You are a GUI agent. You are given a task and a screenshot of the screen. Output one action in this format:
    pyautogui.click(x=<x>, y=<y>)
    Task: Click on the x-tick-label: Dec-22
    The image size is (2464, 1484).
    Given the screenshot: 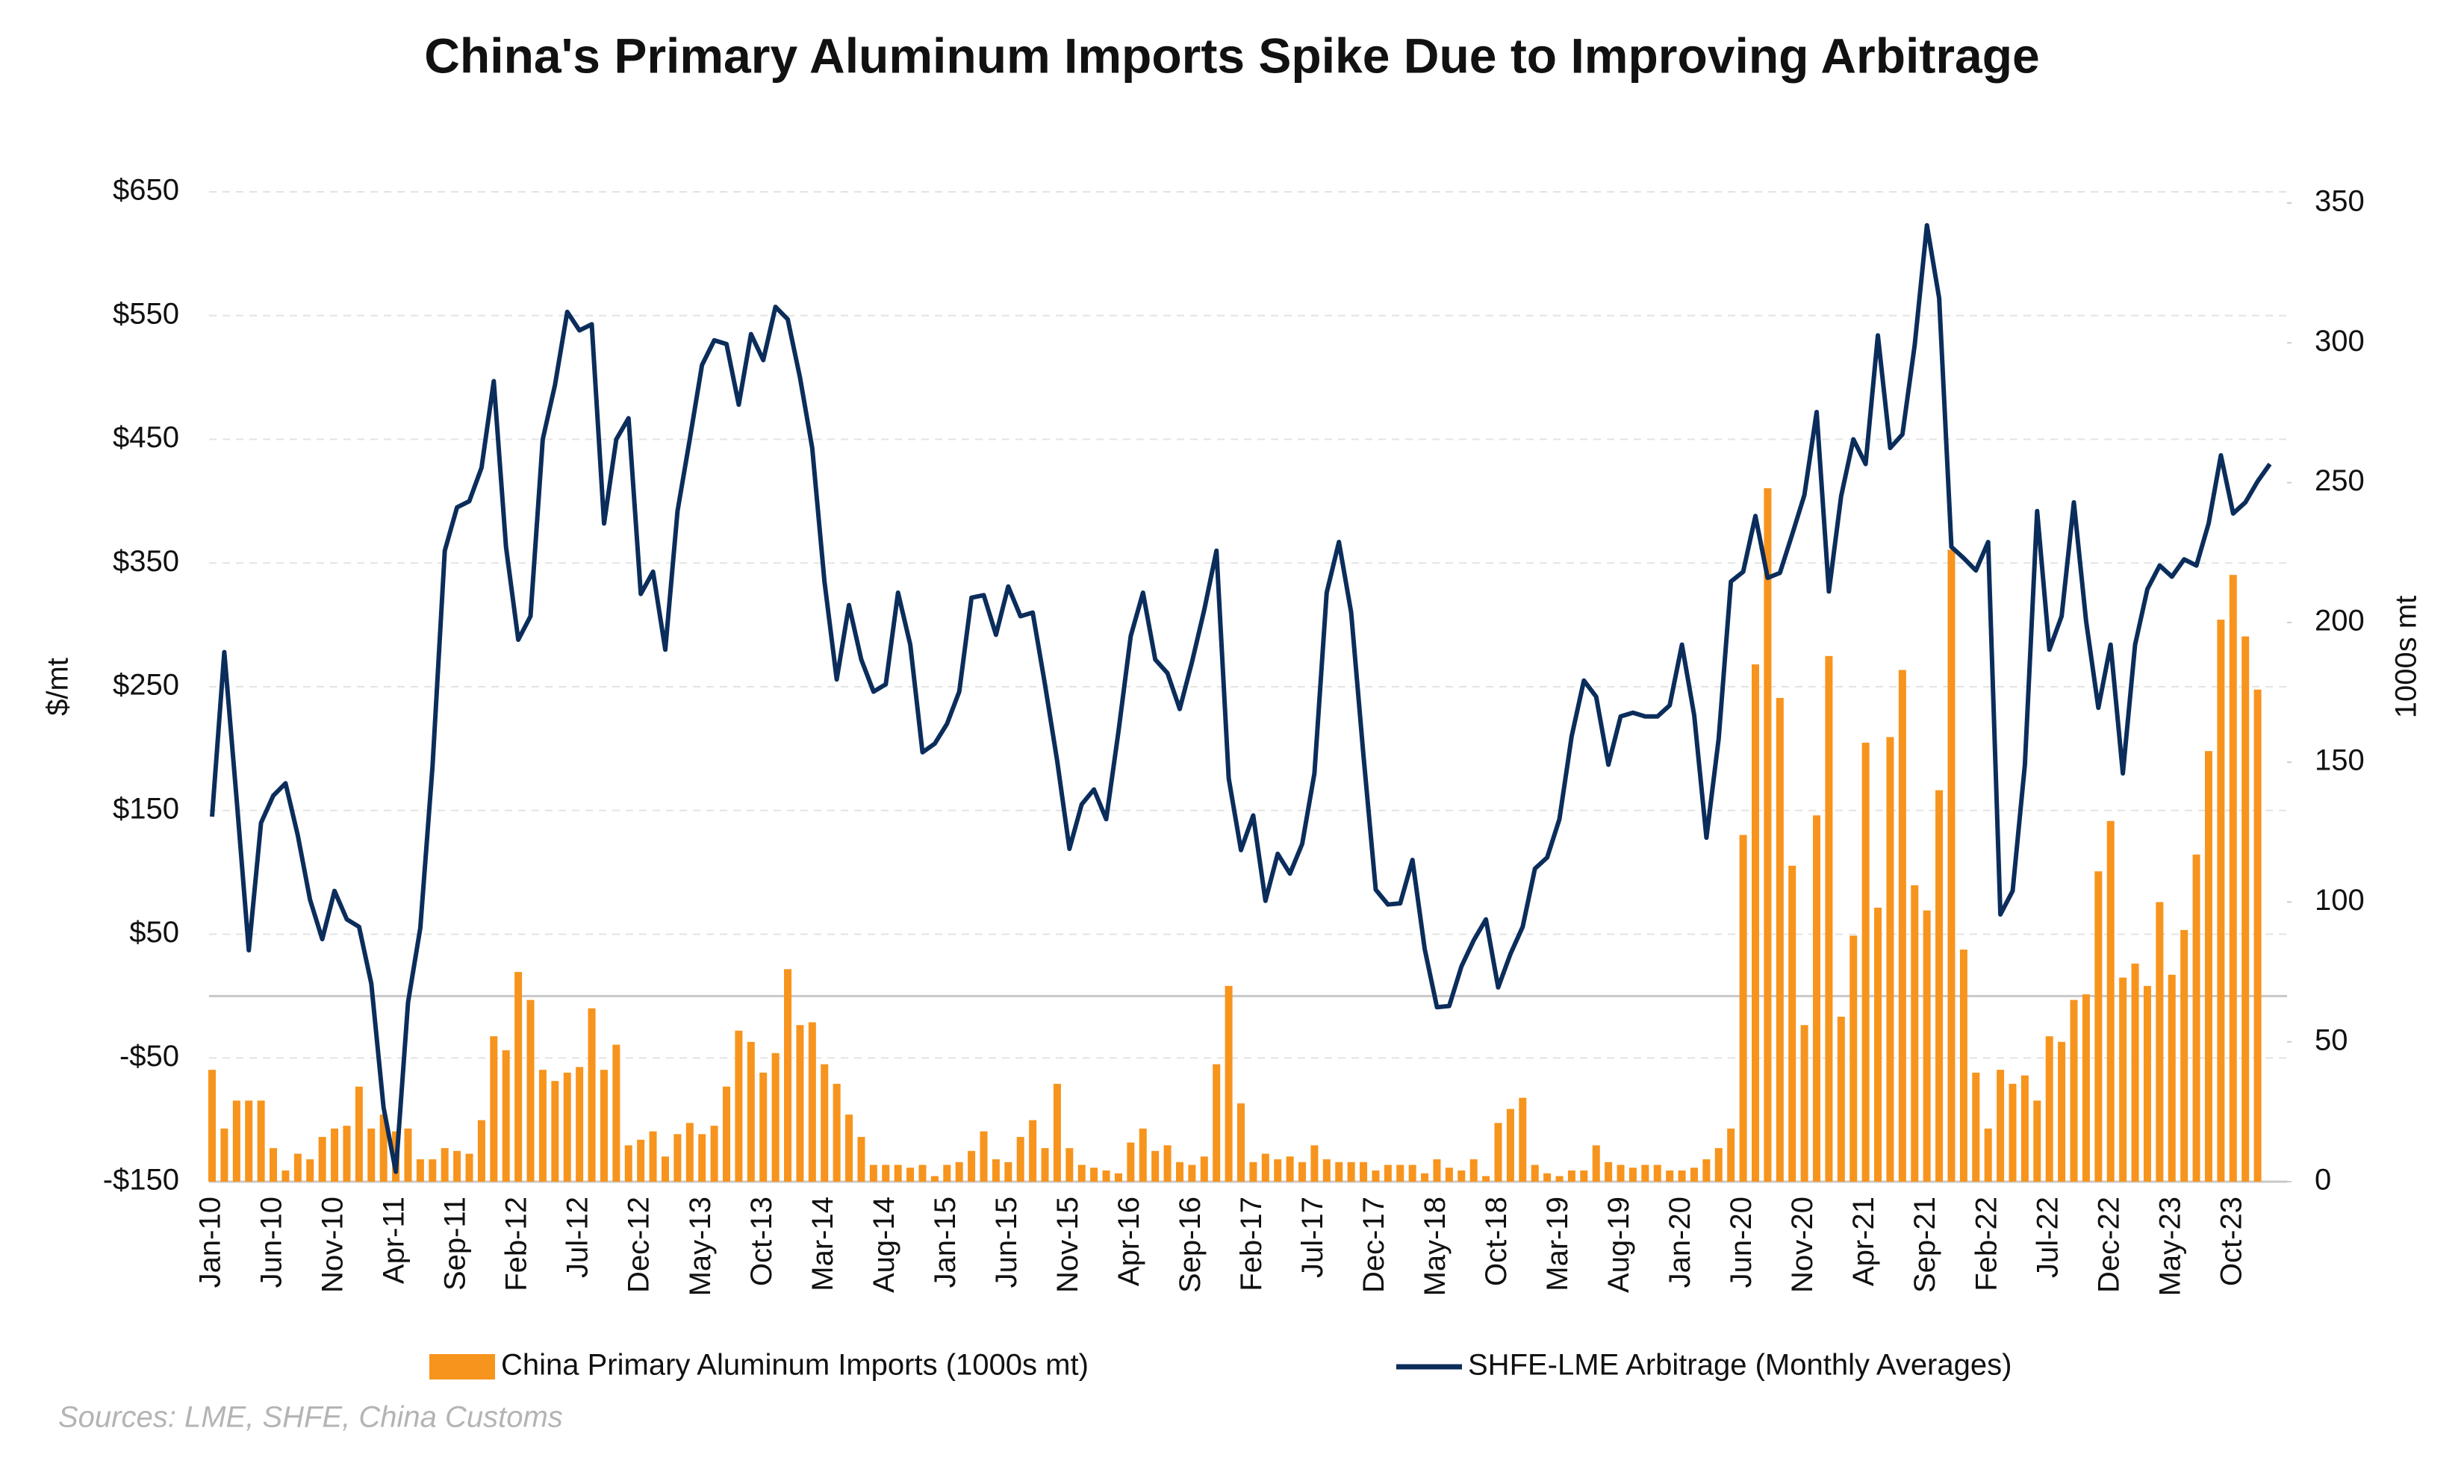 What is the action you would take?
    pyautogui.click(x=2108, y=1245)
    